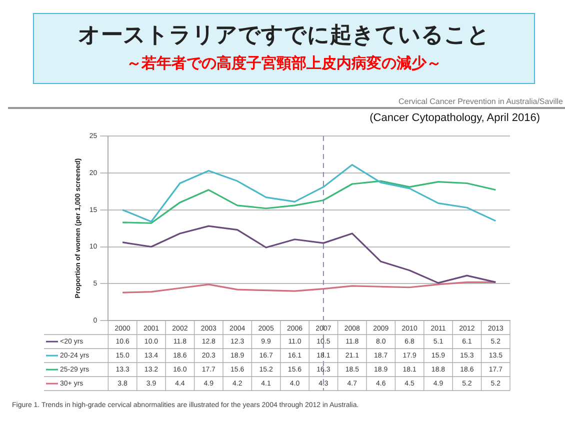 This screenshot has width=565, height=425. I want to click on text: Cervical Cancer Prevention in Australia/Saville, so click(480, 101).